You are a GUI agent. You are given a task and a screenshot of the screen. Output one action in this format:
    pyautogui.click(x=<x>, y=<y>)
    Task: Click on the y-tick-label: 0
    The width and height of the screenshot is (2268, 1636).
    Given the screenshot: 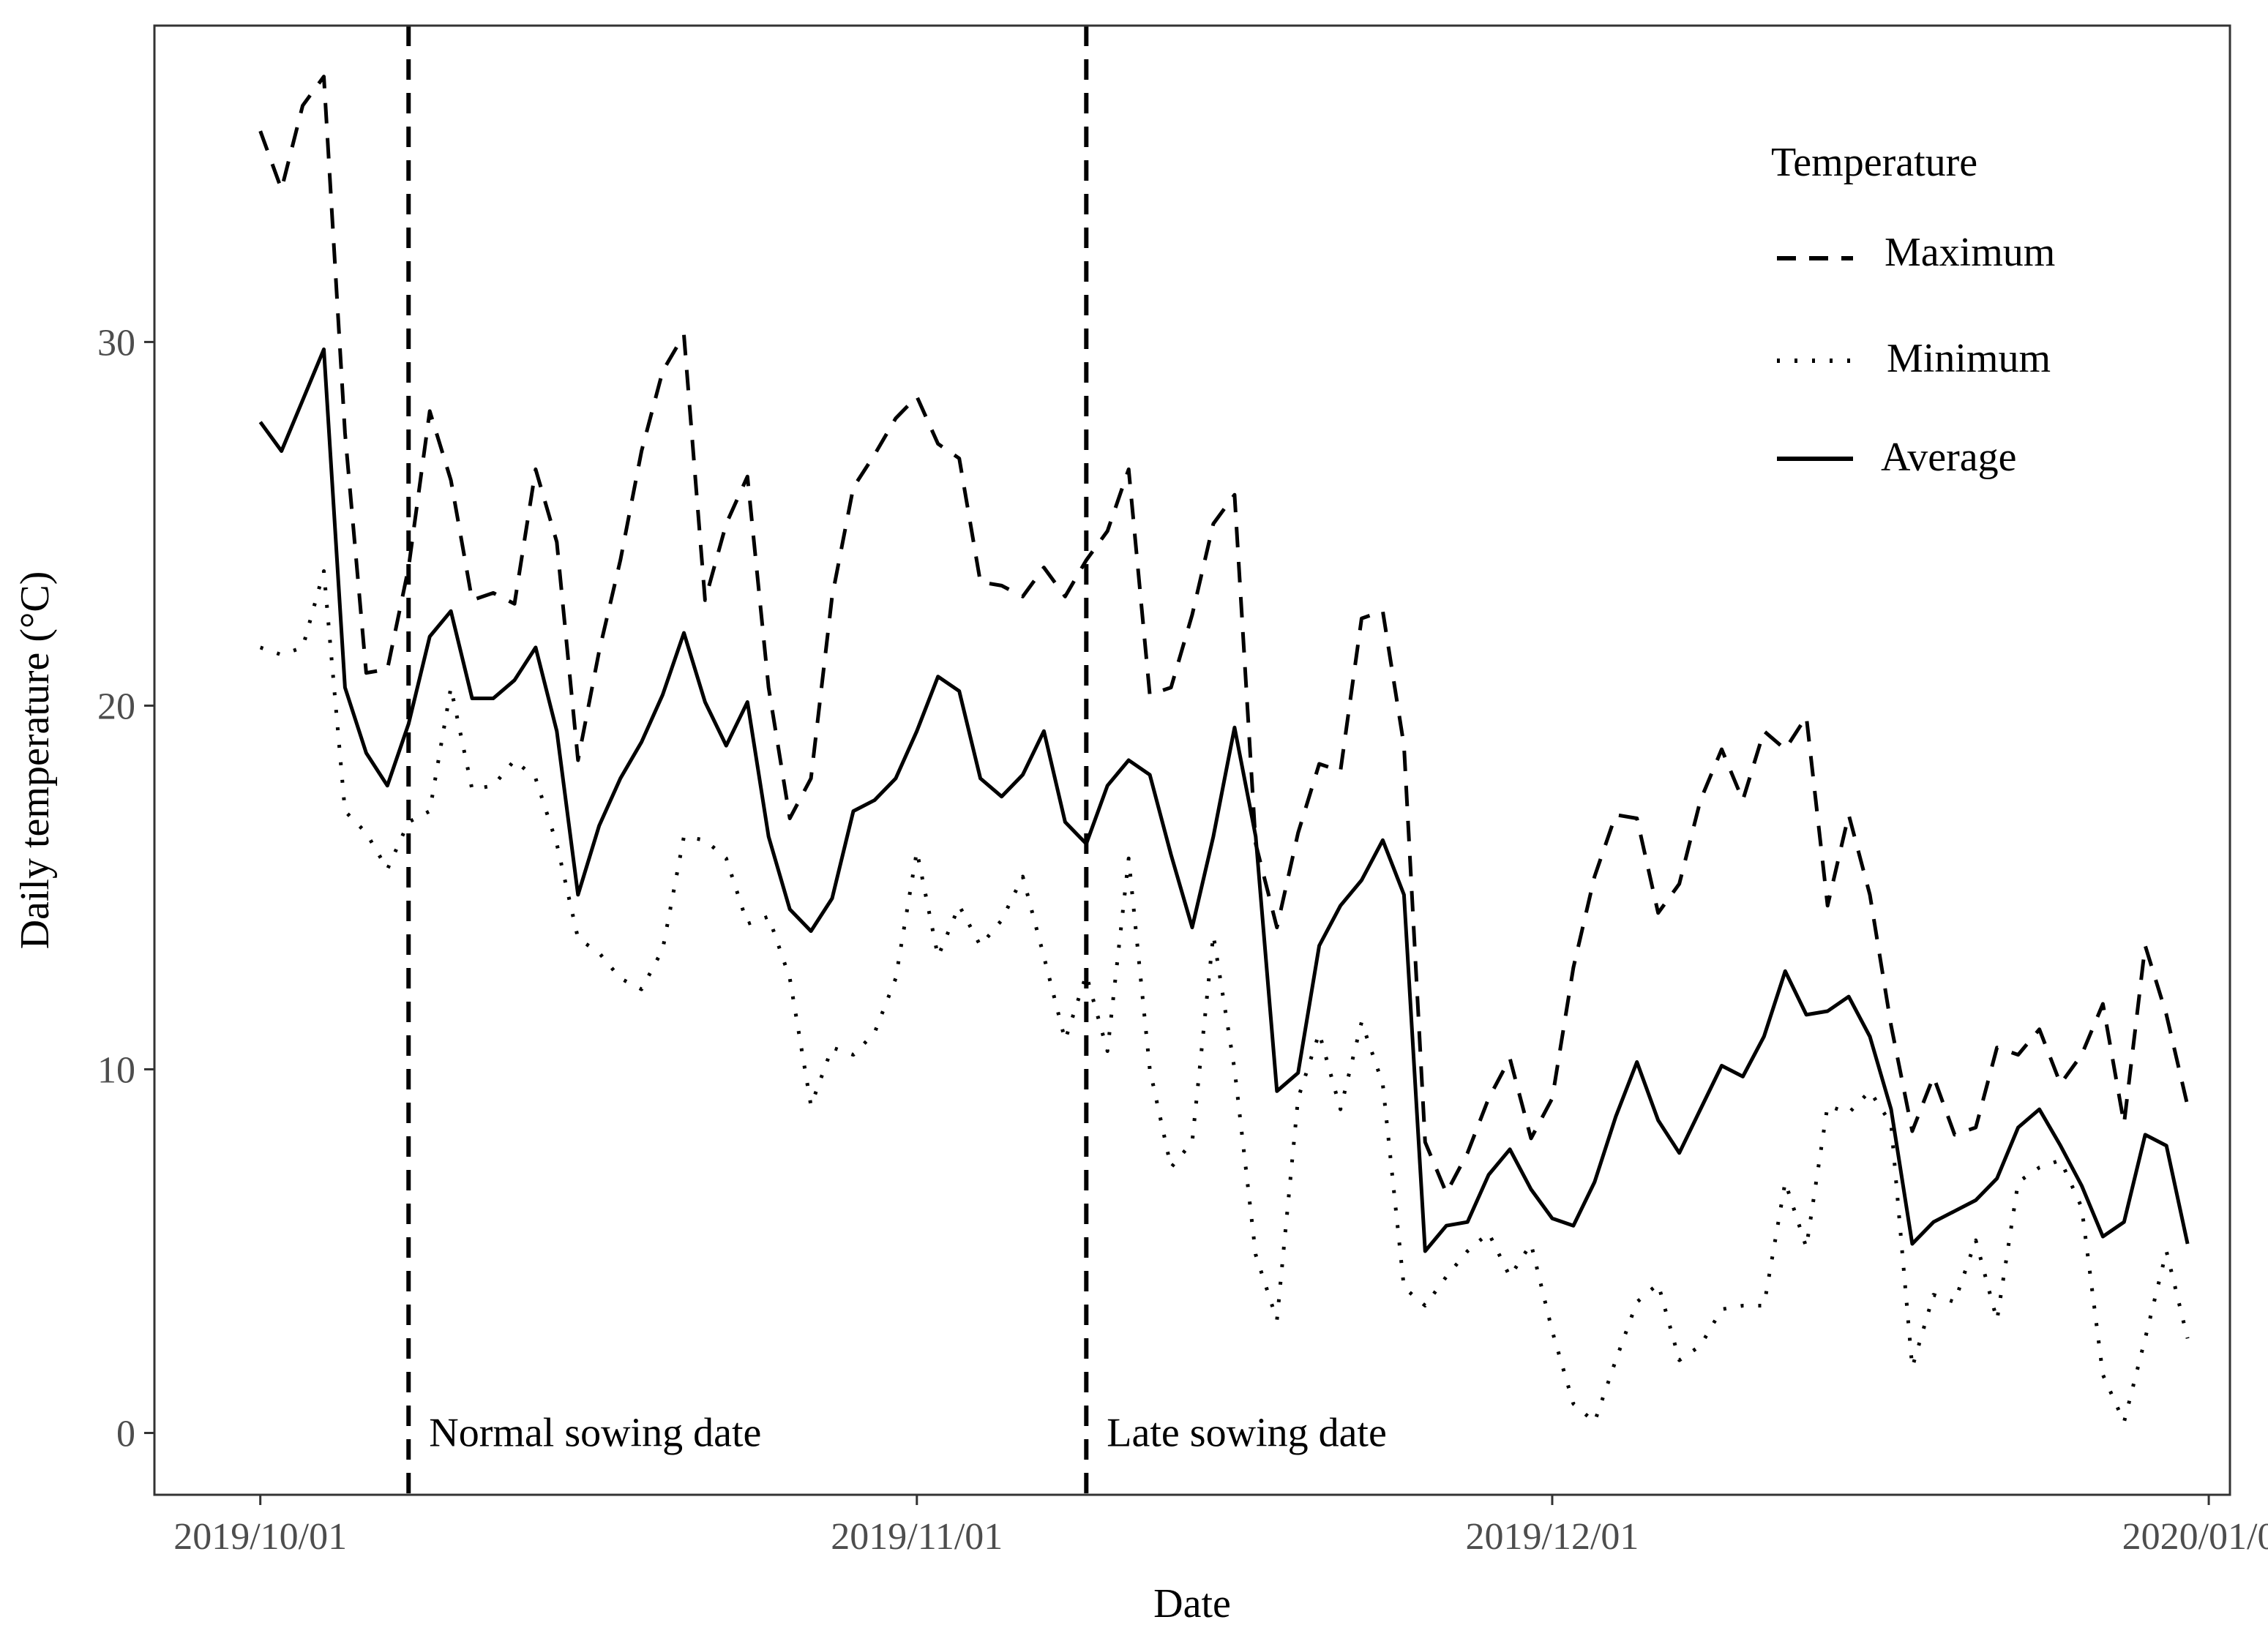 What is the action you would take?
    pyautogui.click(x=125, y=1434)
    